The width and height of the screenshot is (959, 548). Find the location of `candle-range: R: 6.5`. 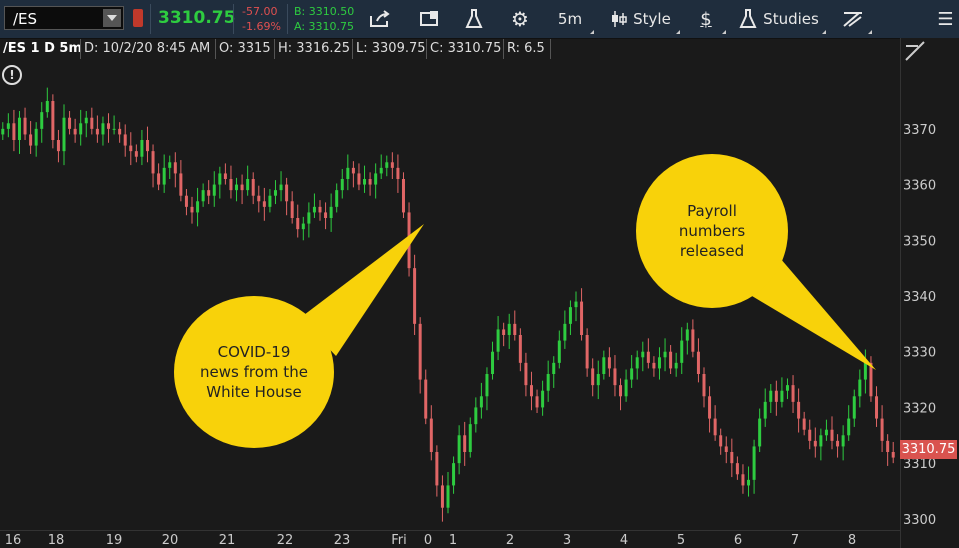

candle-range: R: 6.5 is located at coordinates (526, 48).